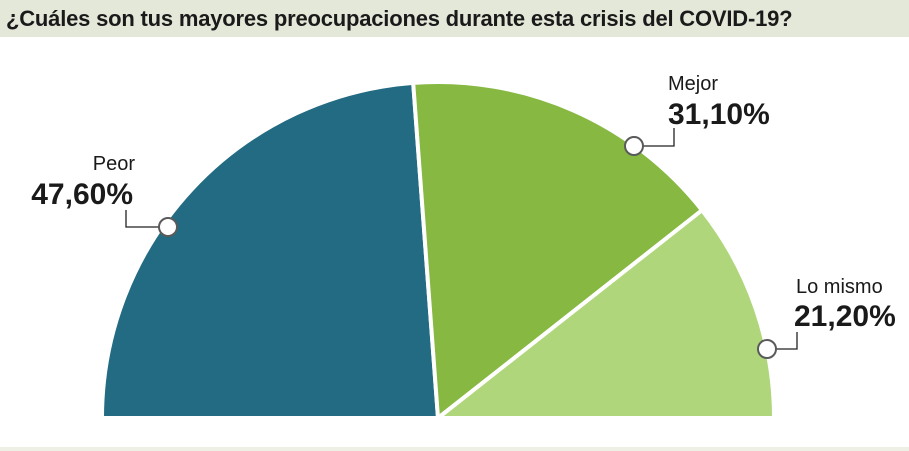 Image resolution: width=909 pixels, height=451 pixels. What do you see at coordinates (654, 137) in the screenshot?
I see `leader-line-mejor` at bounding box center [654, 137].